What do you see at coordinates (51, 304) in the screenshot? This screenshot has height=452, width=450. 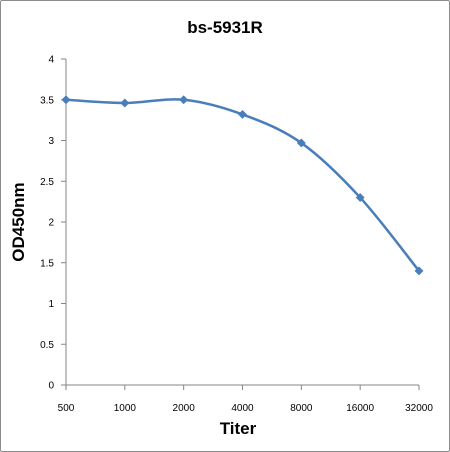 I see `y-tick-label: 1` at bounding box center [51, 304].